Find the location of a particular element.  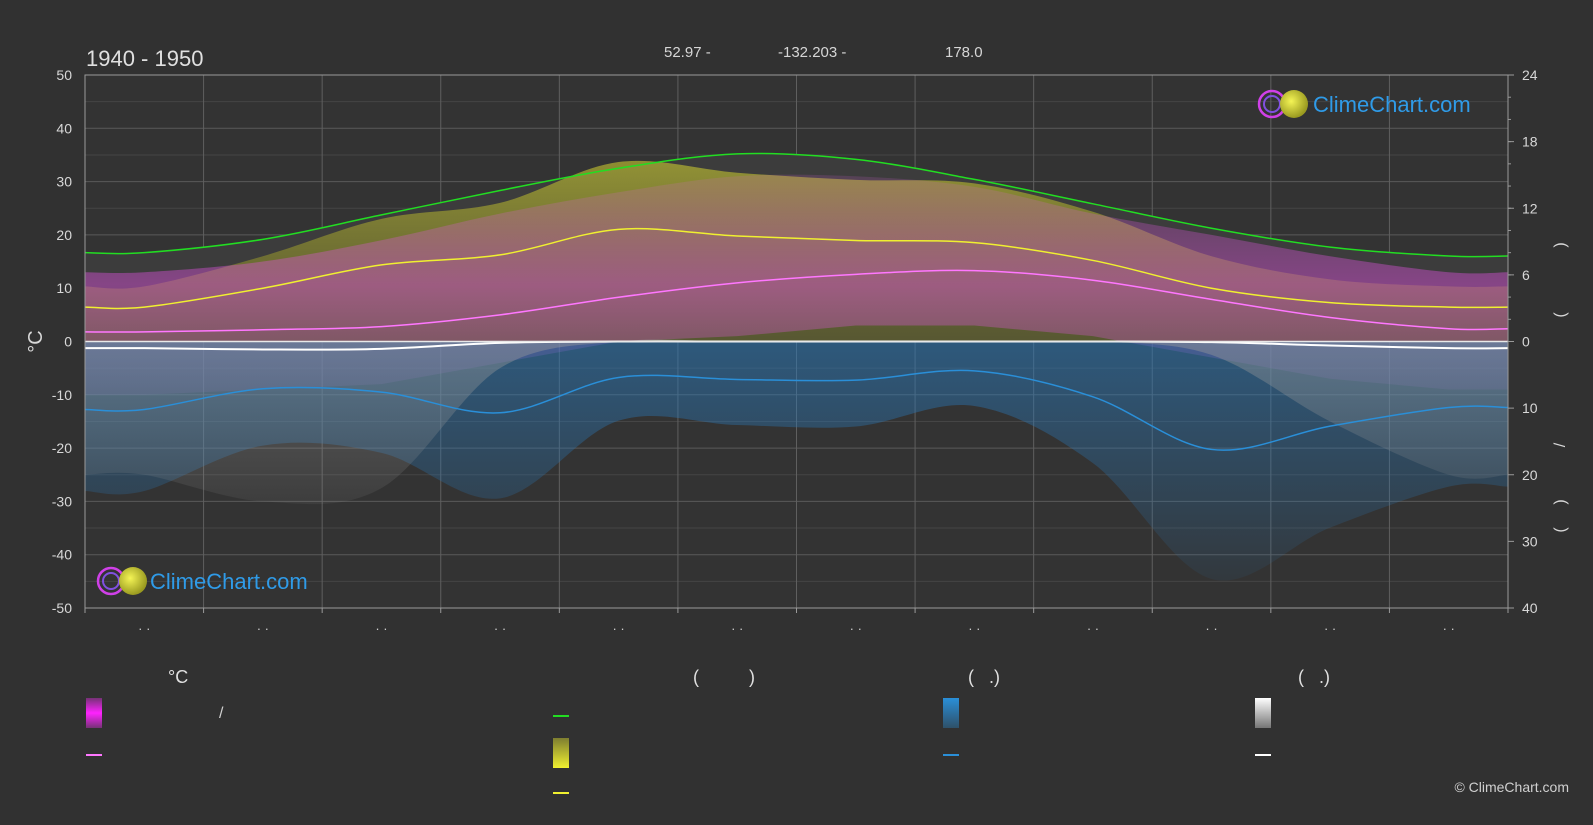

legend-slash: / is located at coordinates (221, 713).